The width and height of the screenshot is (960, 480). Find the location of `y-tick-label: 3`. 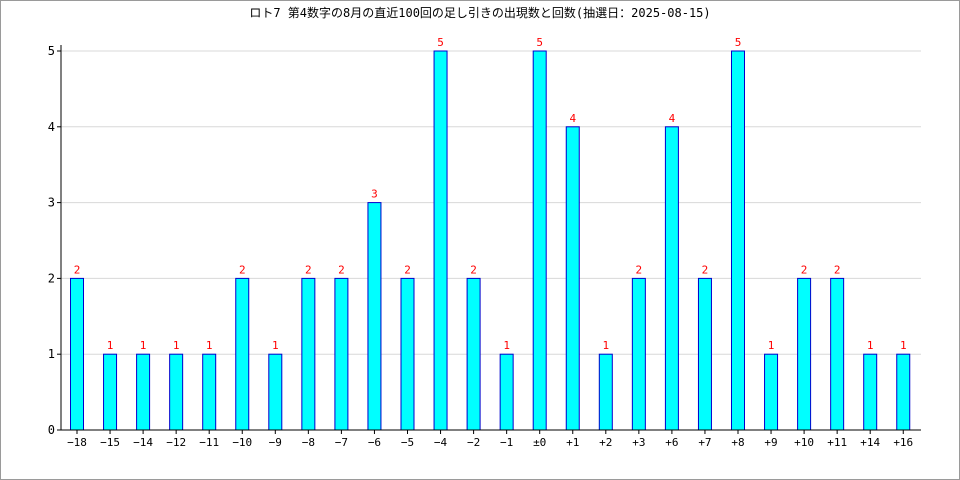

y-tick-label: 3 is located at coordinates (51, 203).